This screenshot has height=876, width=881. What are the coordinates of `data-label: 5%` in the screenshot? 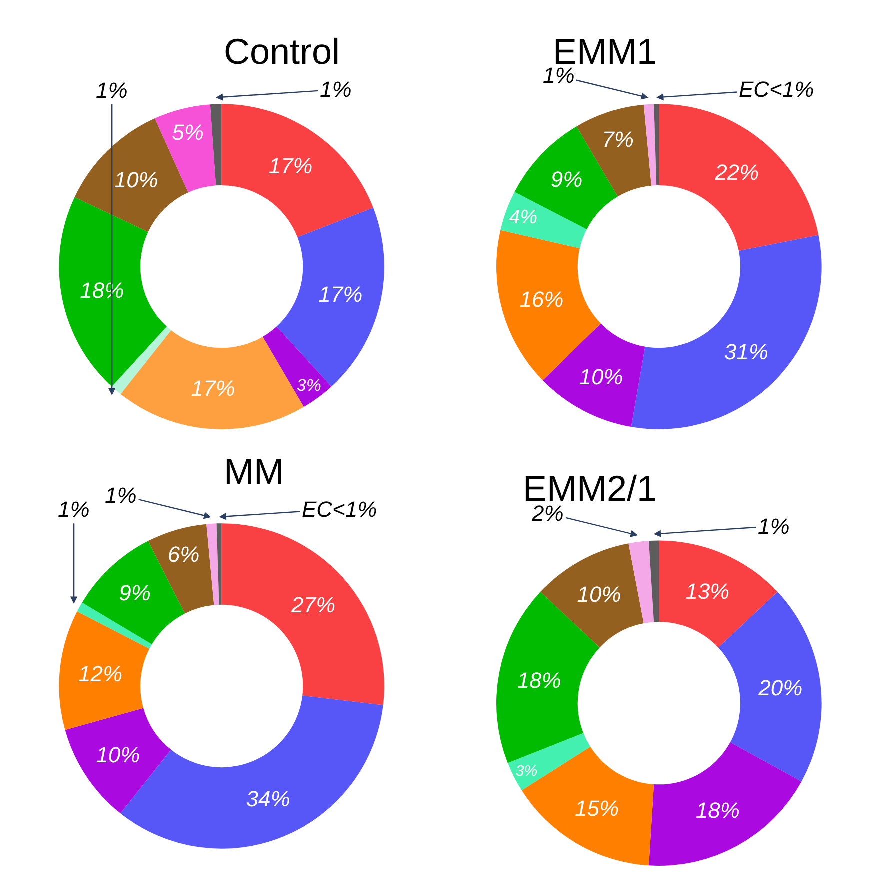 It's located at (188, 133).